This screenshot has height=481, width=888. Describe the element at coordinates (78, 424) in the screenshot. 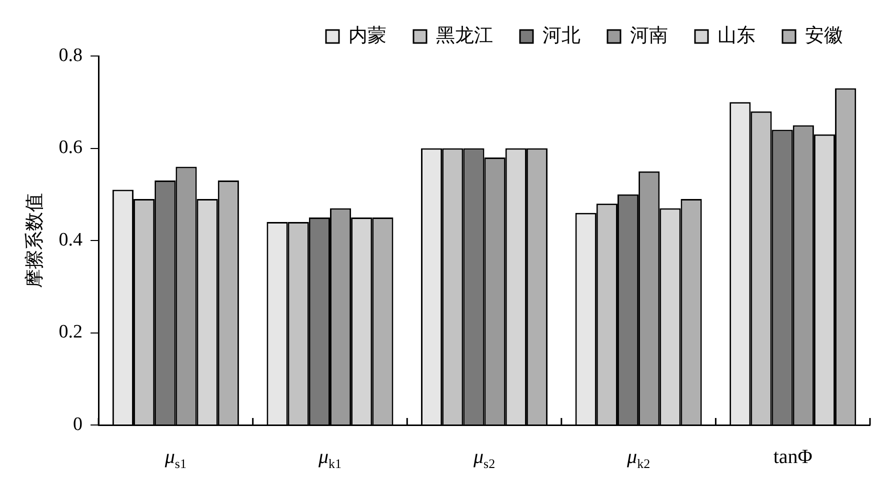

I see `y-tick-label: 0` at that location.